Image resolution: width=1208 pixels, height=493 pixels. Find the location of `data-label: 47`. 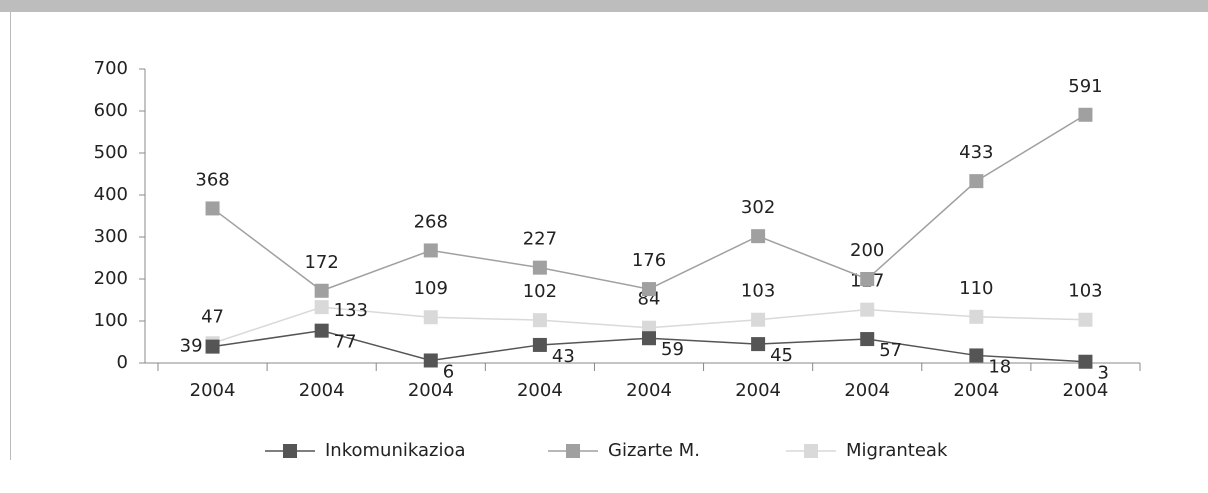

data-label: 47 is located at coordinates (212, 316).